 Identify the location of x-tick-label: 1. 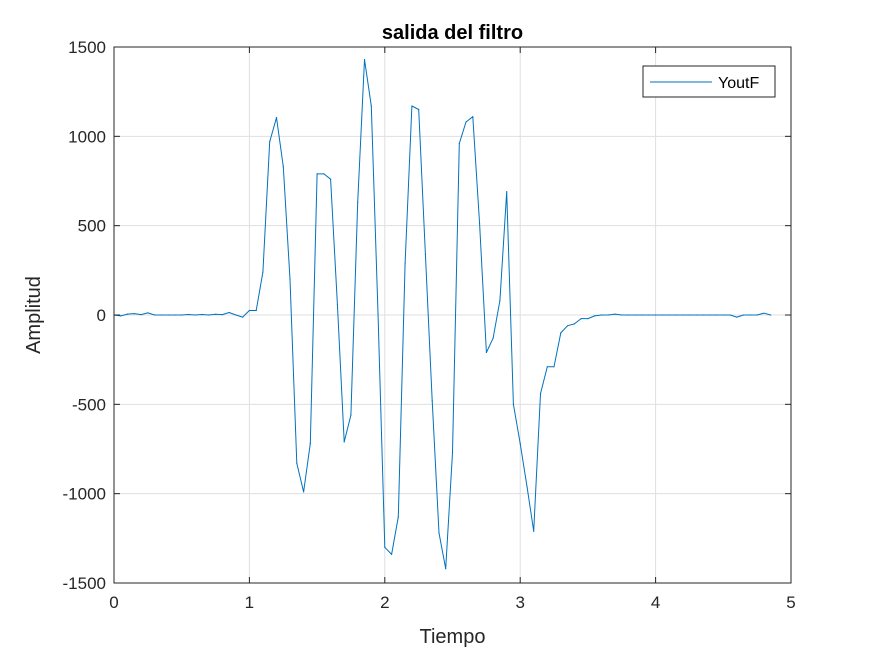
(249, 602).